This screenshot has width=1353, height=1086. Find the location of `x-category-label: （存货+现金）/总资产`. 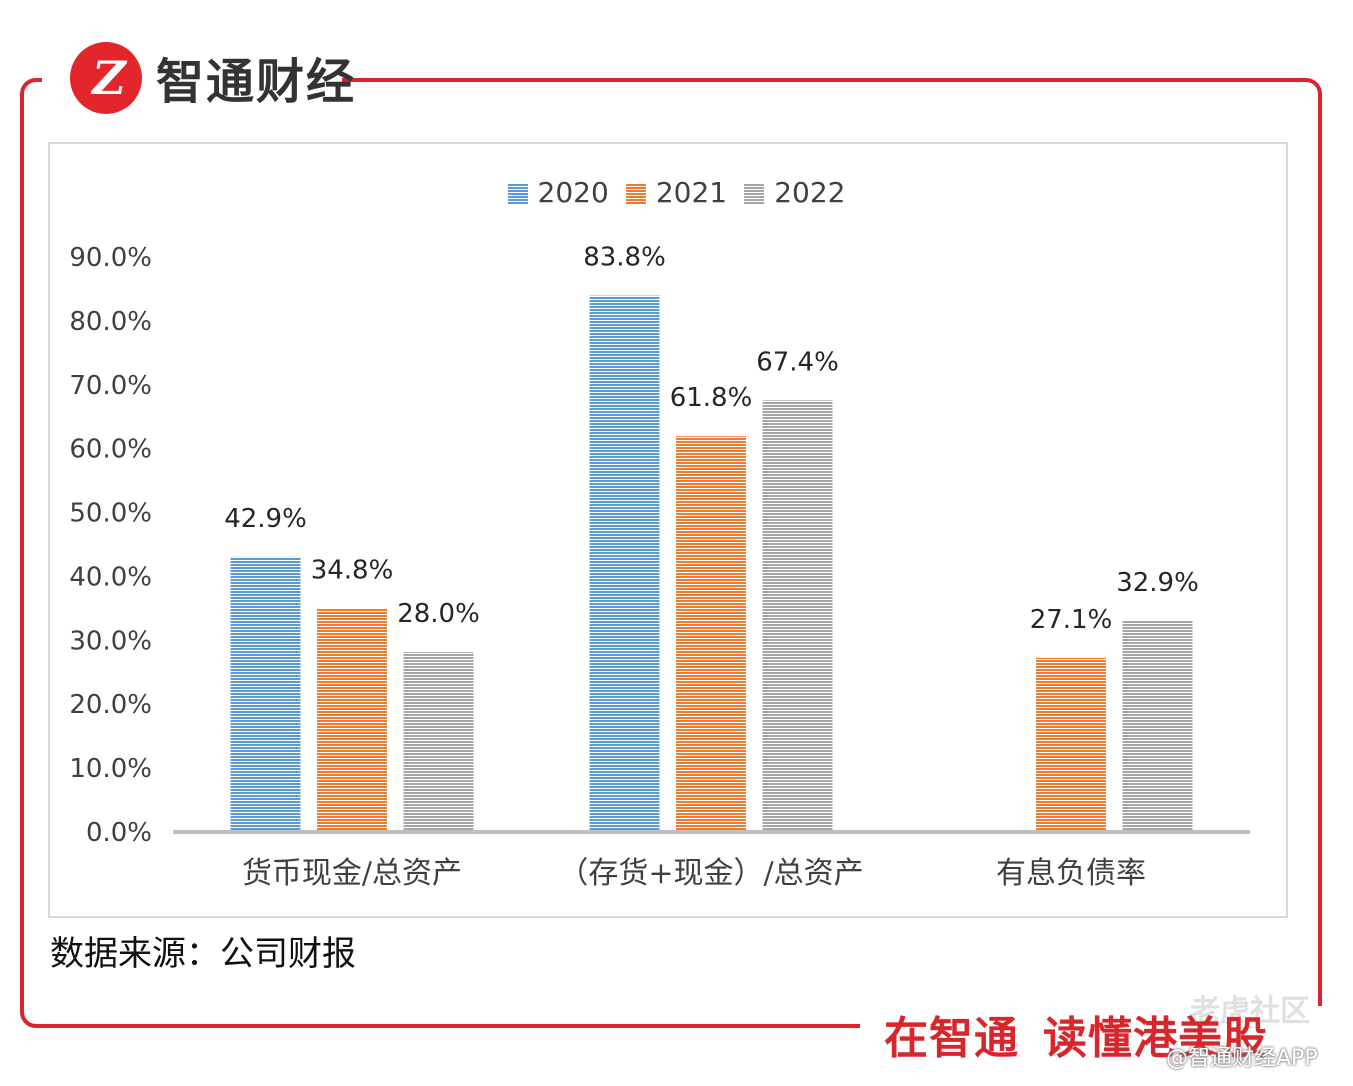

x-category-label: （存货+现金）/总资产 is located at coordinates (710, 873).